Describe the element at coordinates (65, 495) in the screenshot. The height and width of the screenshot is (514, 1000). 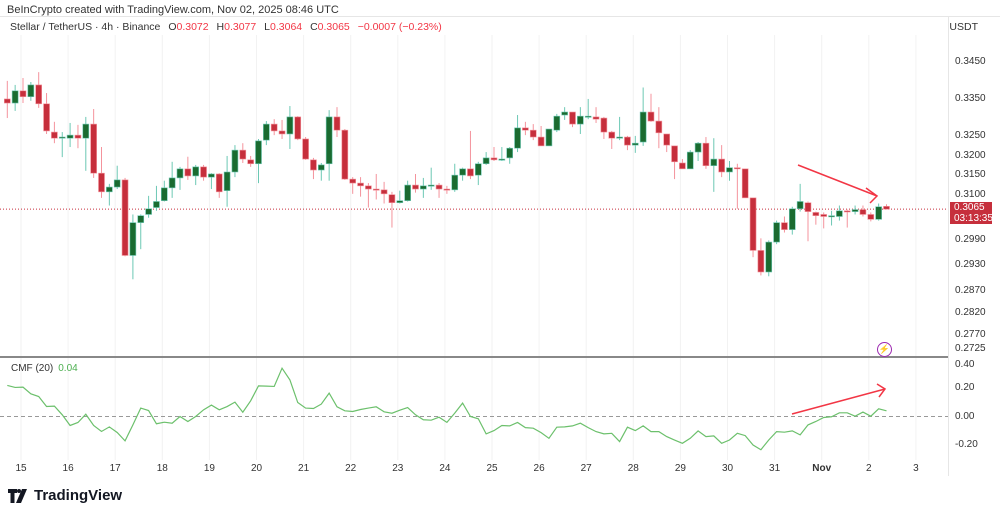
I see `tradingview-logo: TradingView` at that location.